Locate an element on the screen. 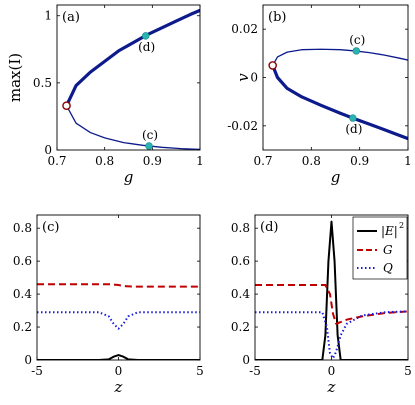 The width and height of the screenshot is (415, 405). y-axis-label: v is located at coordinates (243, 77).